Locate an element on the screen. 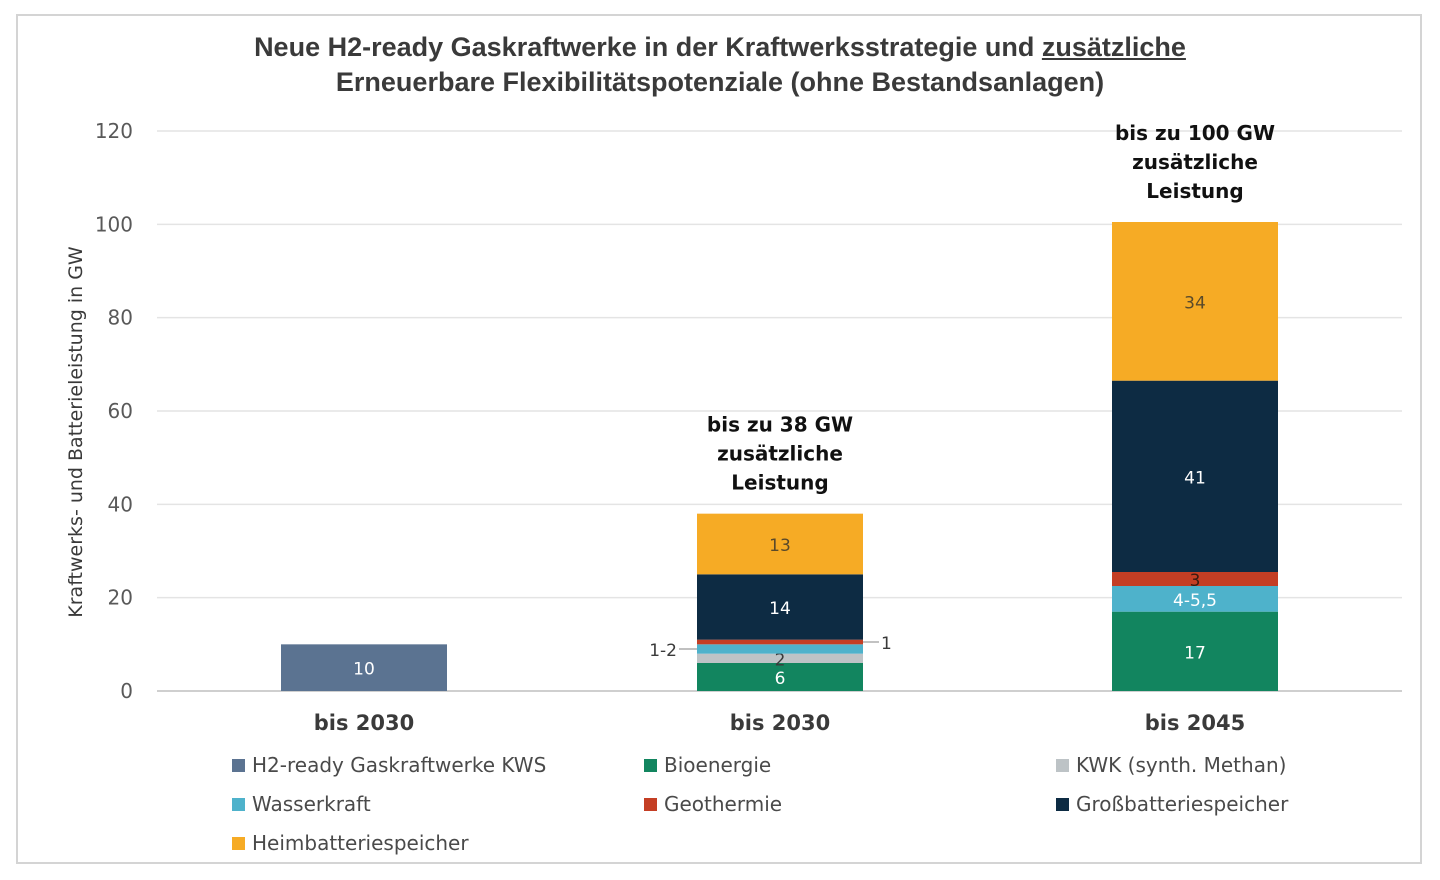 The image size is (1440, 880). total-annotation-line: bis zu 38 GW is located at coordinates (780, 425).